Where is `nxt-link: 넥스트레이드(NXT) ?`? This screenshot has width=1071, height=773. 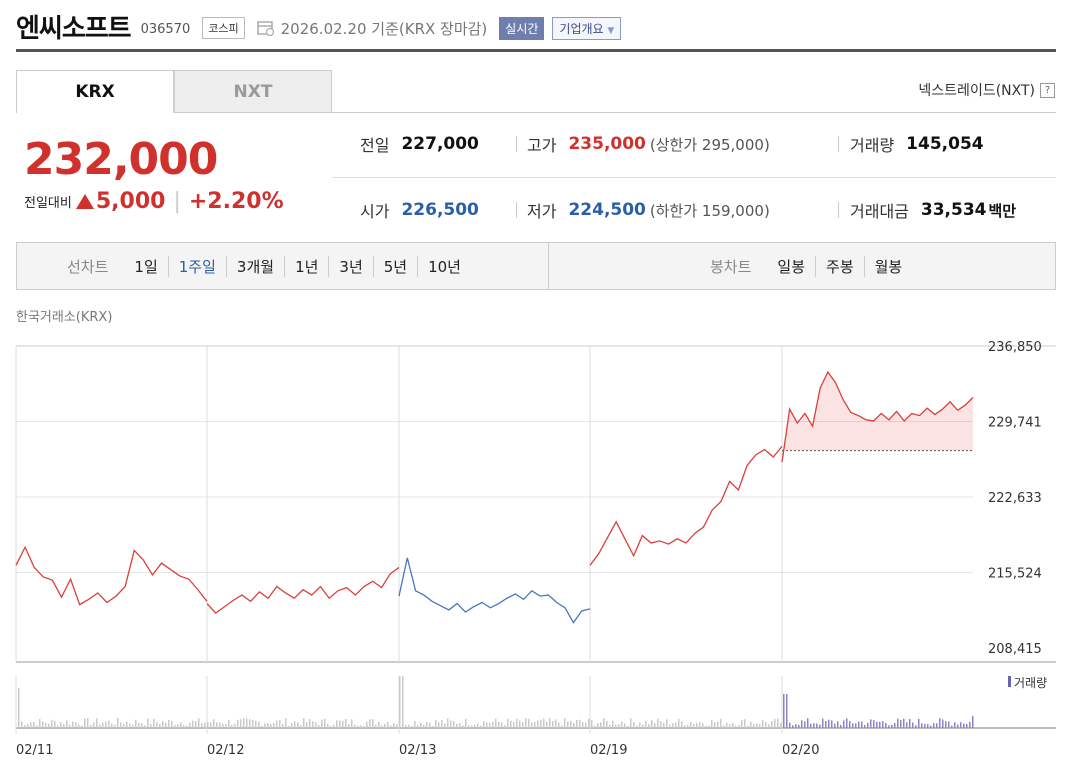
nxt-link: 넥스트레이드(NXT) ? is located at coordinates (986, 90).